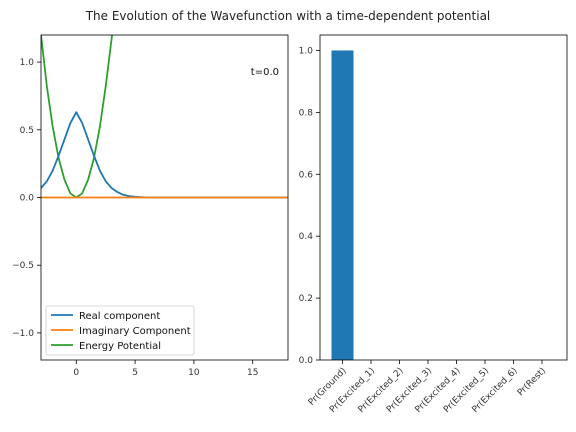 Image resolution: width=576 pixels, height=432 pixels. What do you see at coordinates (76, 373) in the screenshot?
I see `left-x-tick-label: 0` at bounding box center [76, 373].